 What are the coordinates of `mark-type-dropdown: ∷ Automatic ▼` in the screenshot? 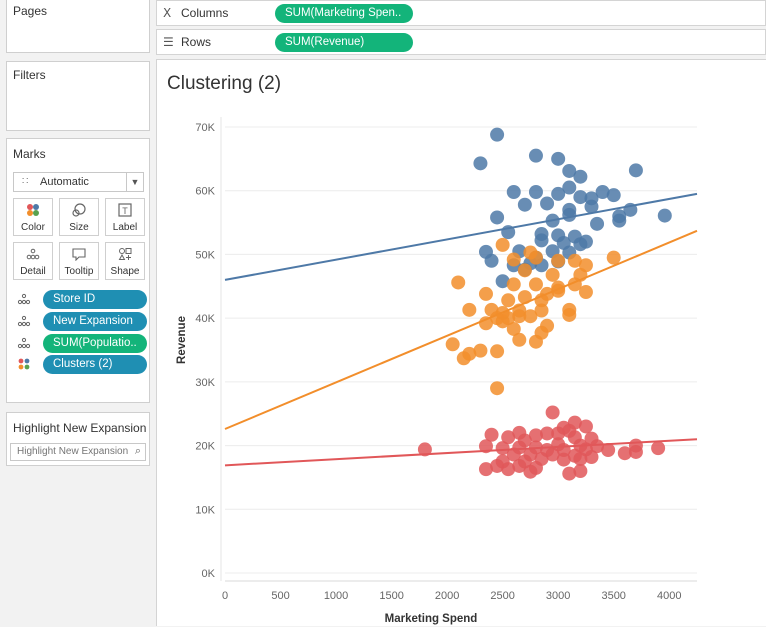 It's located at (78, 182).